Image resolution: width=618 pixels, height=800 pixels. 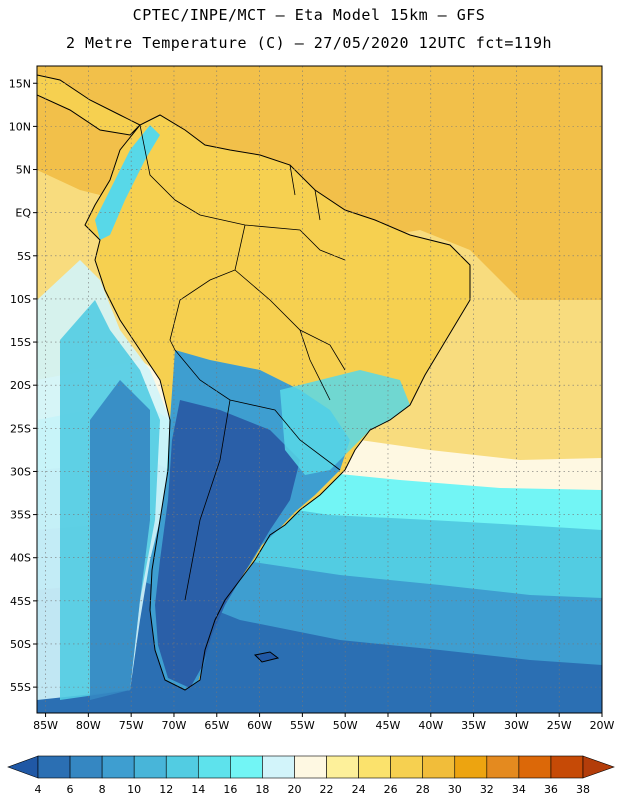 What do you see at coordinates (166, 789) in the screenshot?
I see `colorbar-label: 12` at bounding box center [166, 789].